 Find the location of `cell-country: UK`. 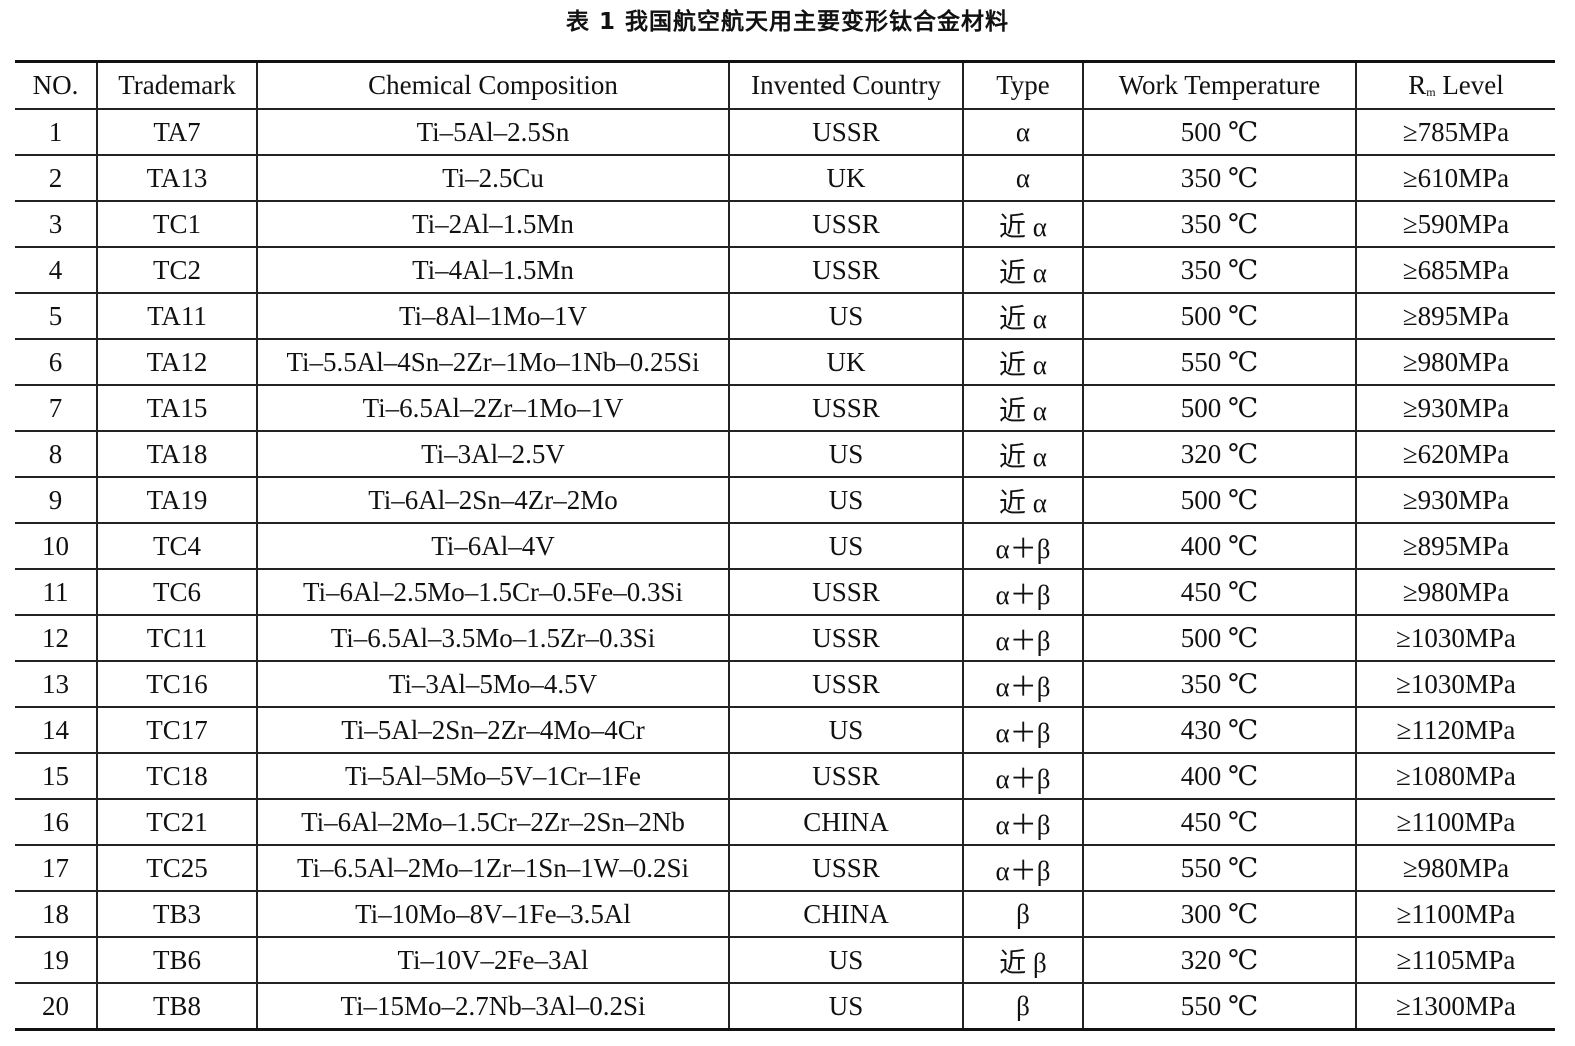

cell-country: UK is located at coordinates (846, 178).